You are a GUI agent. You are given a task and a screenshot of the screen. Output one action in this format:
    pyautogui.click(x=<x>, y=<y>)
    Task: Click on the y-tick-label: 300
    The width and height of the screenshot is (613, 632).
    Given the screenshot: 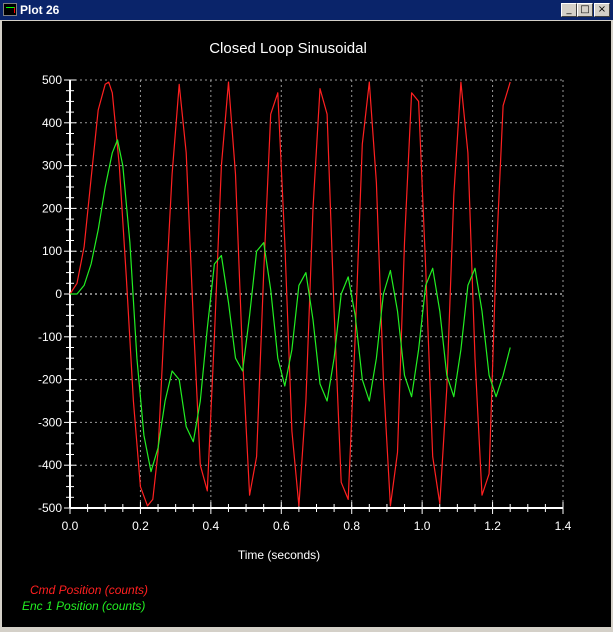 What is the action you would take?
    pyautogui.click(x=52, y=166)
    